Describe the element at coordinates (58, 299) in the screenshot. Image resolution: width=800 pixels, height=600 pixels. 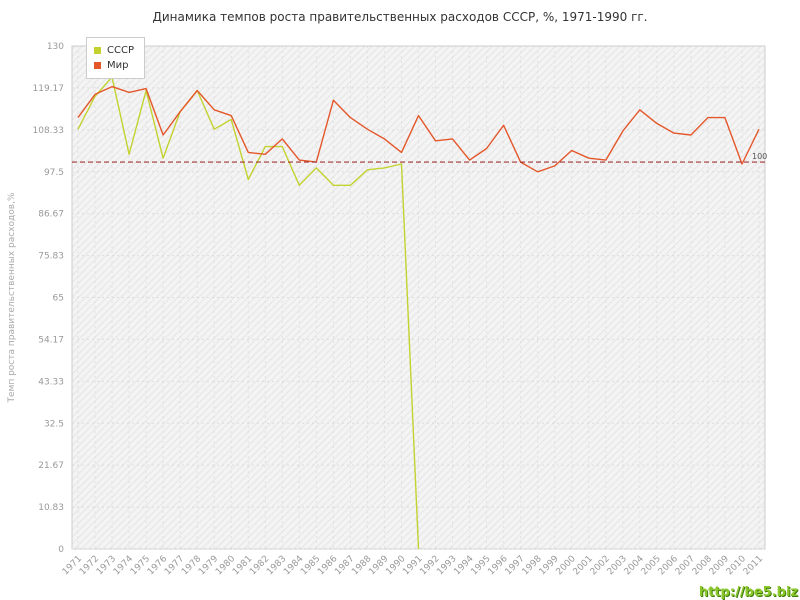
I see `svg-text: 65` at that location.